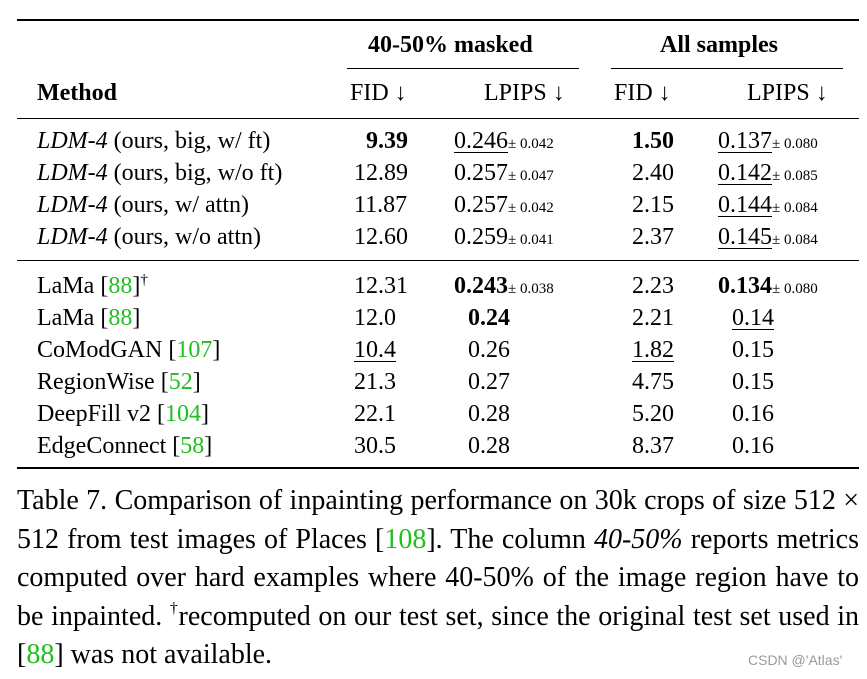 This screenshot has width=867, height=679. What do you see at coordinates (653, 318) in the screenshot?
I see `fid-all-value: 2.21` at bounding box center [653, 318].